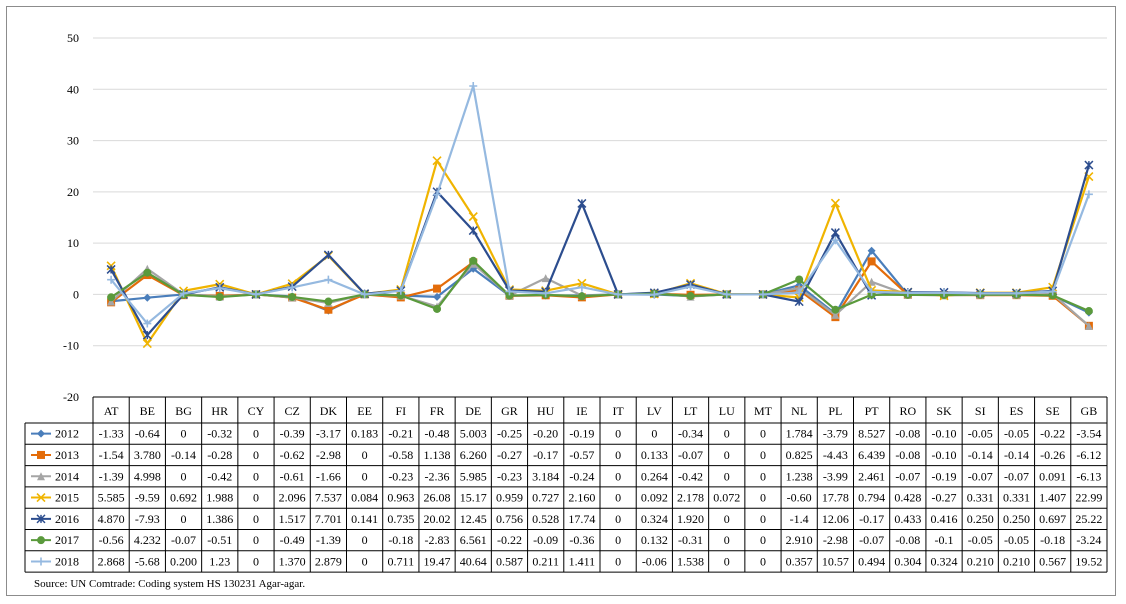 Image resolution: width=1126 pixels, height=604 pixels. Describe the element at coordinates (111, 519) in the screenshot. I see `data-label: 4.870` at that location.